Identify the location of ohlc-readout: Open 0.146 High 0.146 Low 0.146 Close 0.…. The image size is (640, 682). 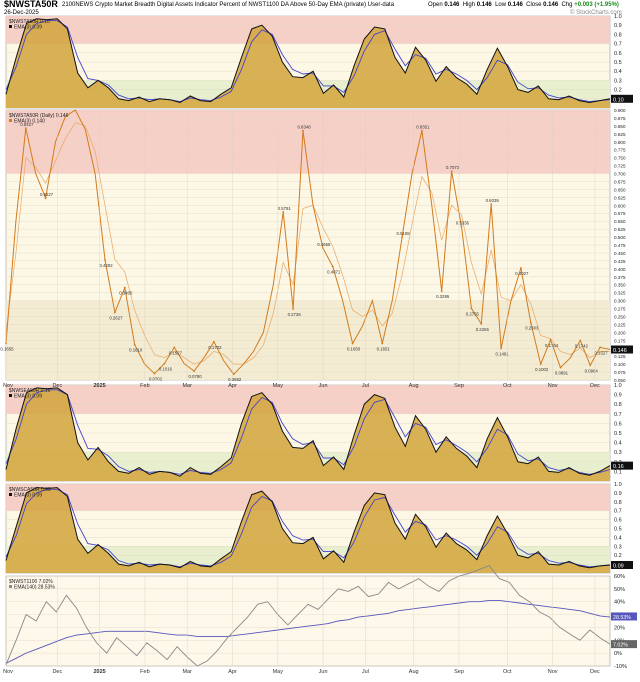
(523, 5).